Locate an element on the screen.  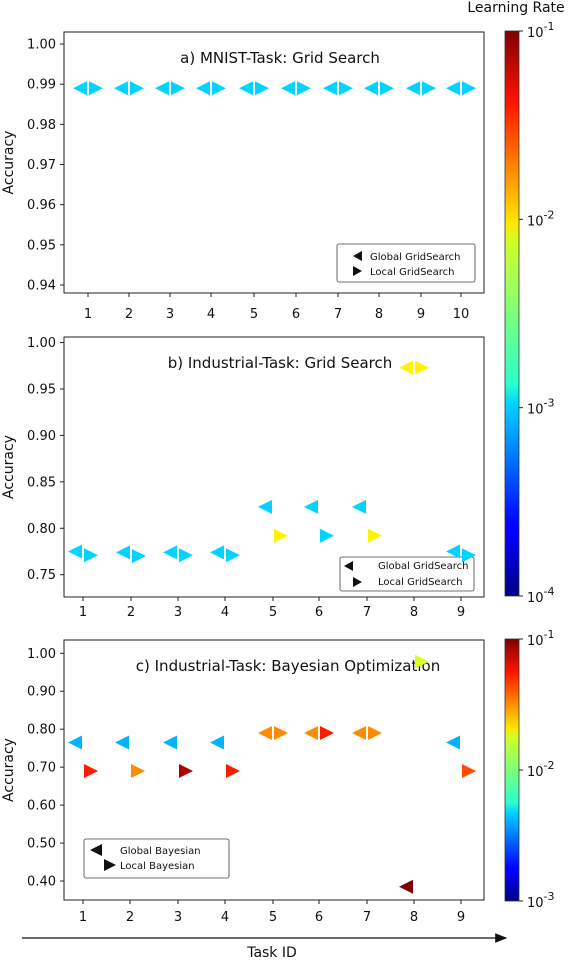
colorbar-tick-label: 10⁻⁴ is located at coordinates (541, 595).